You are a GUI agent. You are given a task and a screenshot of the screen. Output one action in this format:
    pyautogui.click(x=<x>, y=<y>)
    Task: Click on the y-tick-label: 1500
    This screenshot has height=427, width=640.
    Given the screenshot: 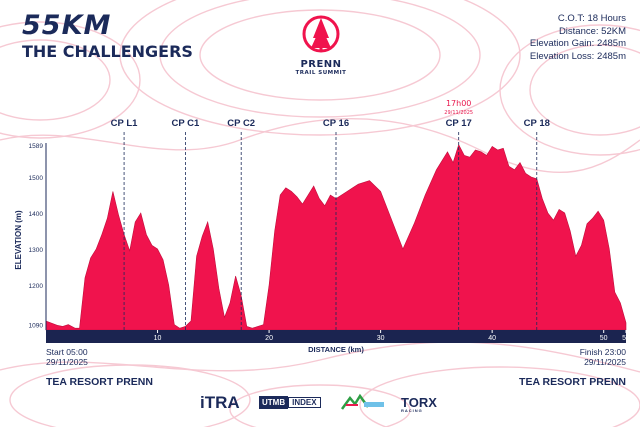 What is the action you would take?
    pyautogui.click(x=36, y=178)
    